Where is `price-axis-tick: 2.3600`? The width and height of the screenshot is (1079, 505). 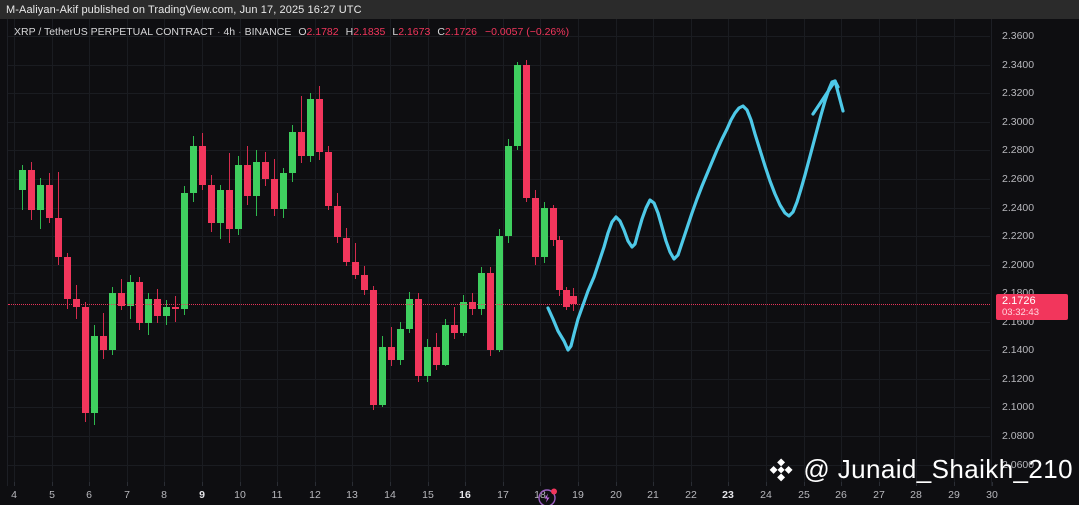 price-axis-tick: 2.3600 is located at coordinates (1018, 36).